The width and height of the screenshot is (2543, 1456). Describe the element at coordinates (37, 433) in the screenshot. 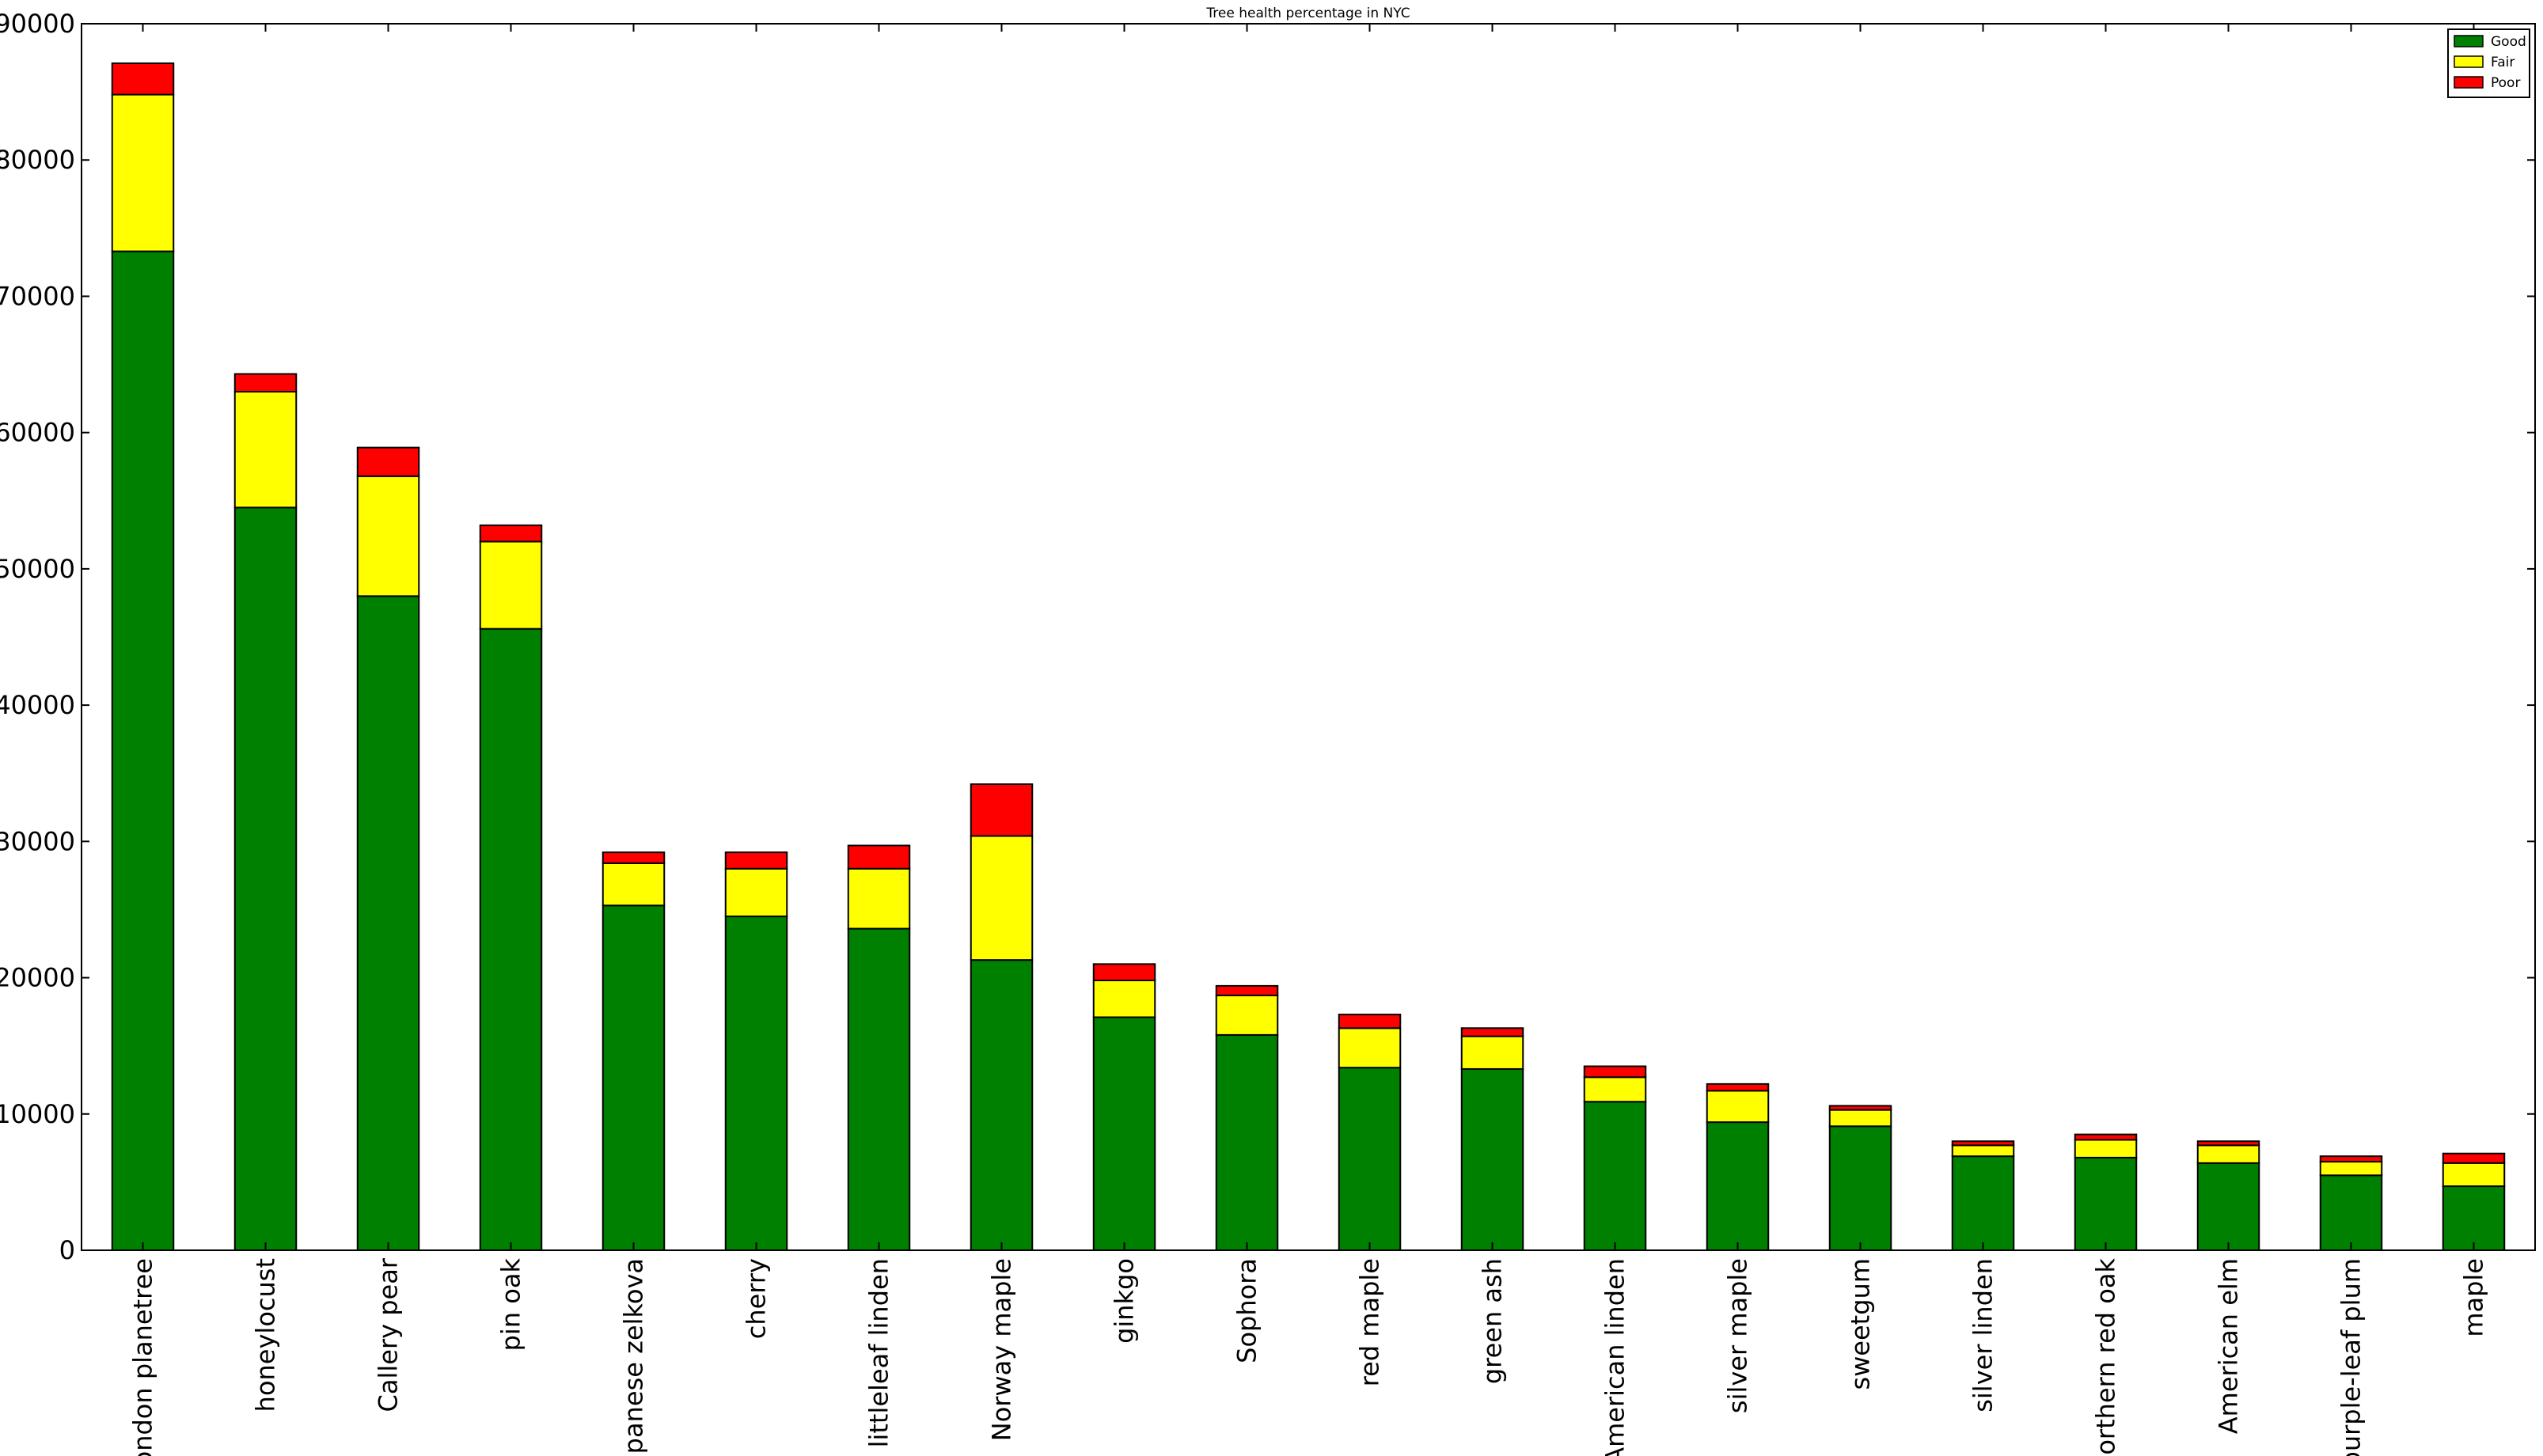

I see `y-tick-label: 60000` at that location.